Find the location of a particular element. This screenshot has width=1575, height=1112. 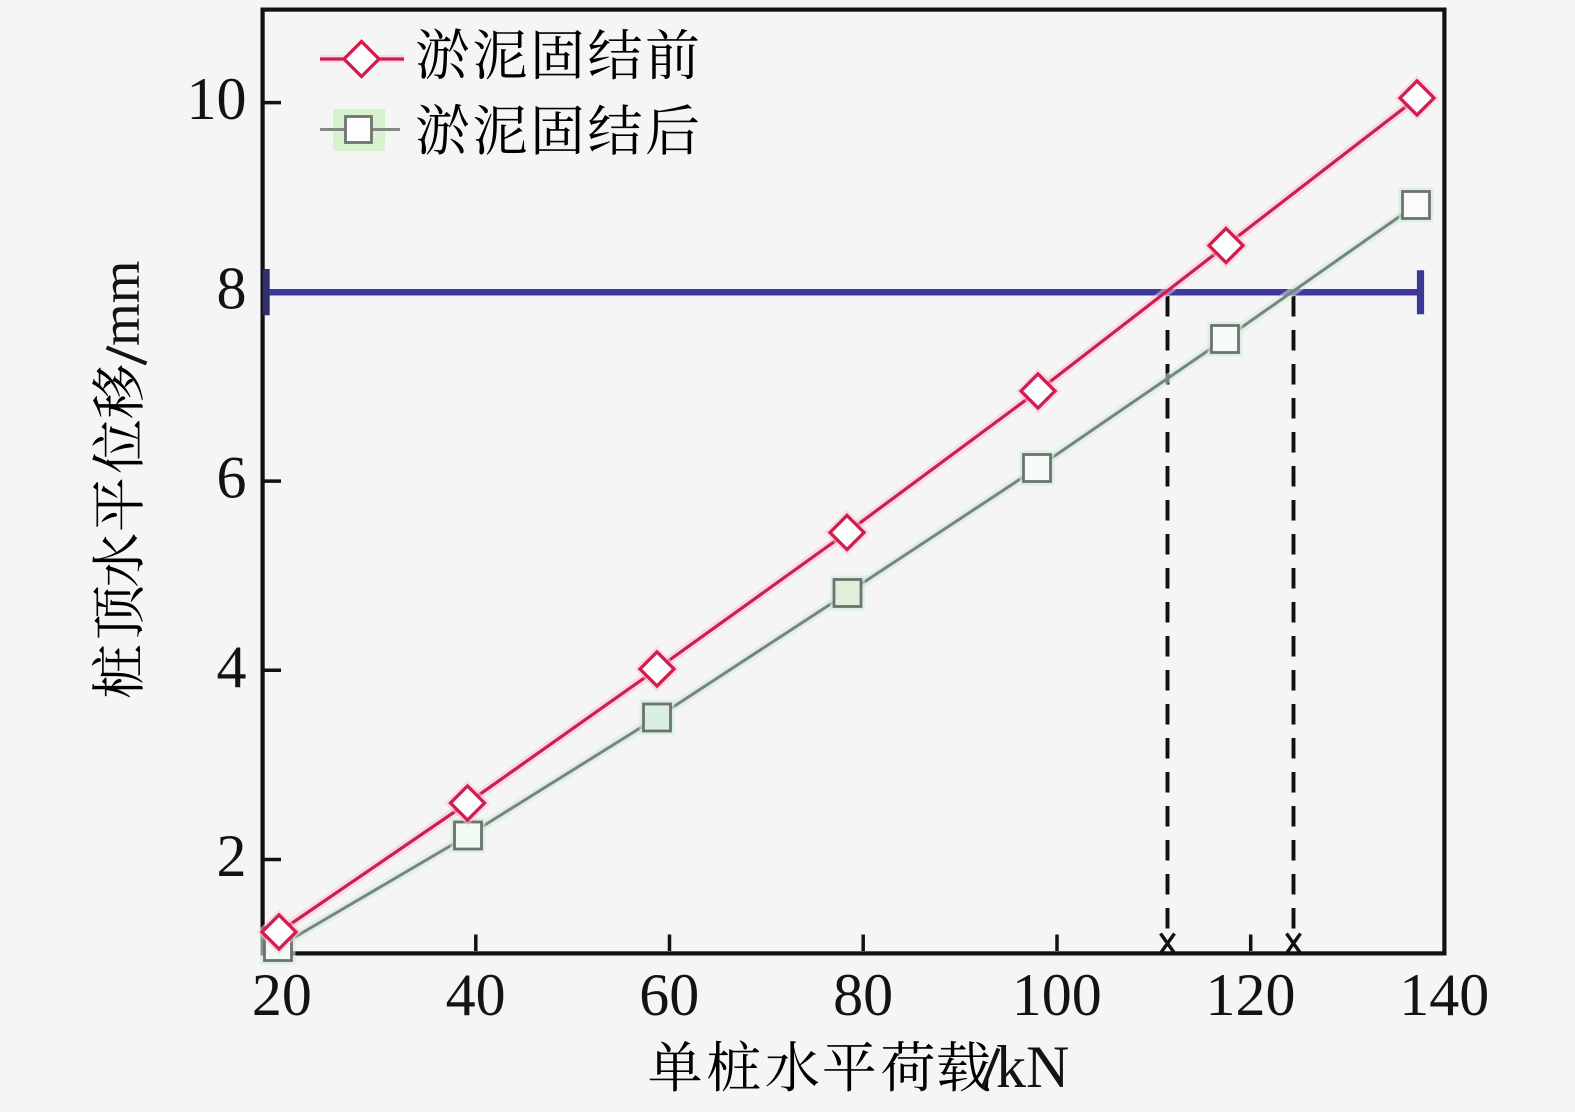

svg-text: 10 is located at coordinates (217, 99).